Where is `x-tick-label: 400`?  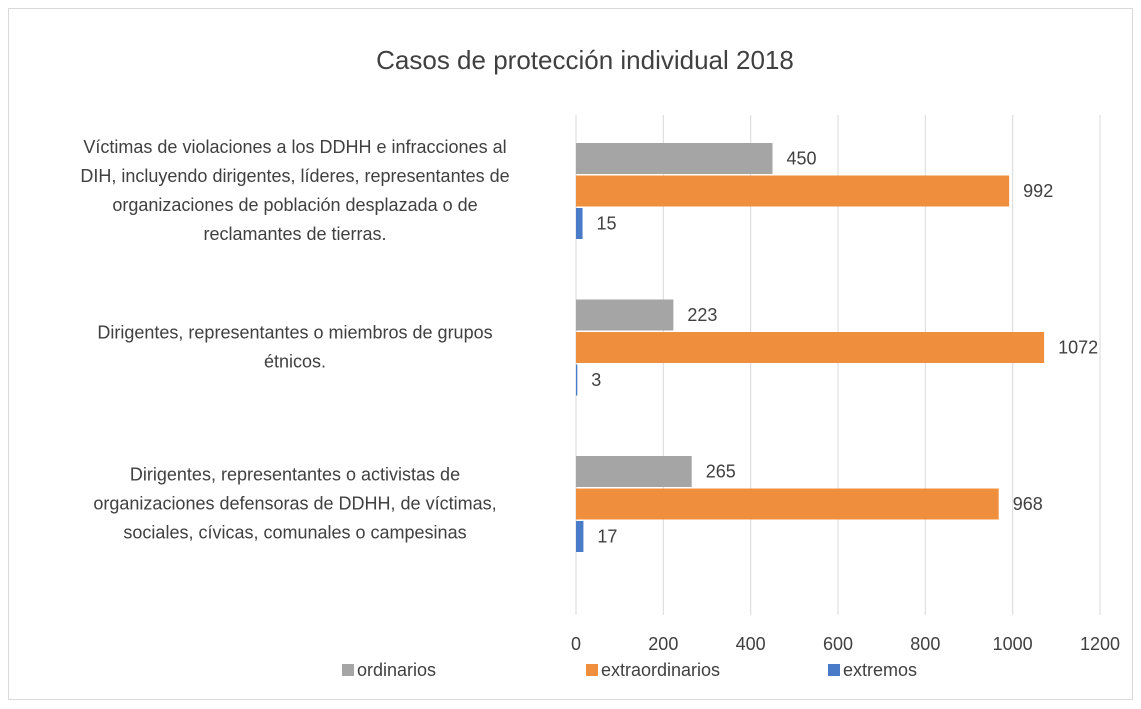 x-tick-label: 400 is located at coordinates (751, 644).